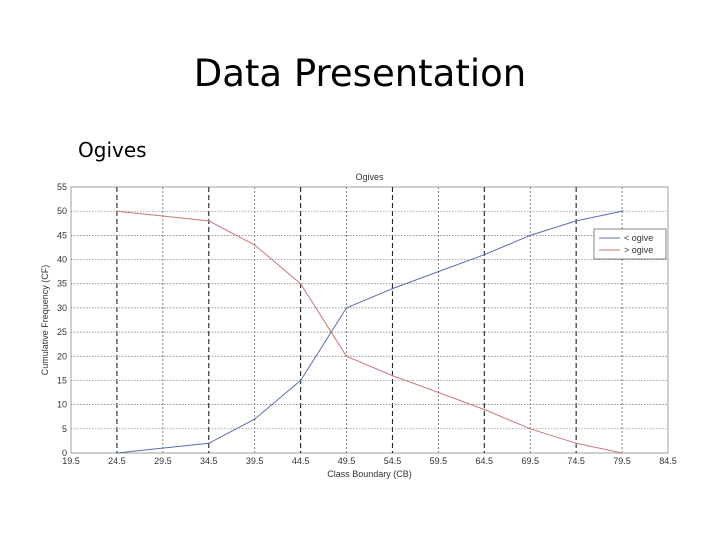 Image resolution: width=720 pixels, height=540 pixels. Describe the element at coordinates (530, 461) in the screenshot. I see `x-tick-label: 69.5` at that location.